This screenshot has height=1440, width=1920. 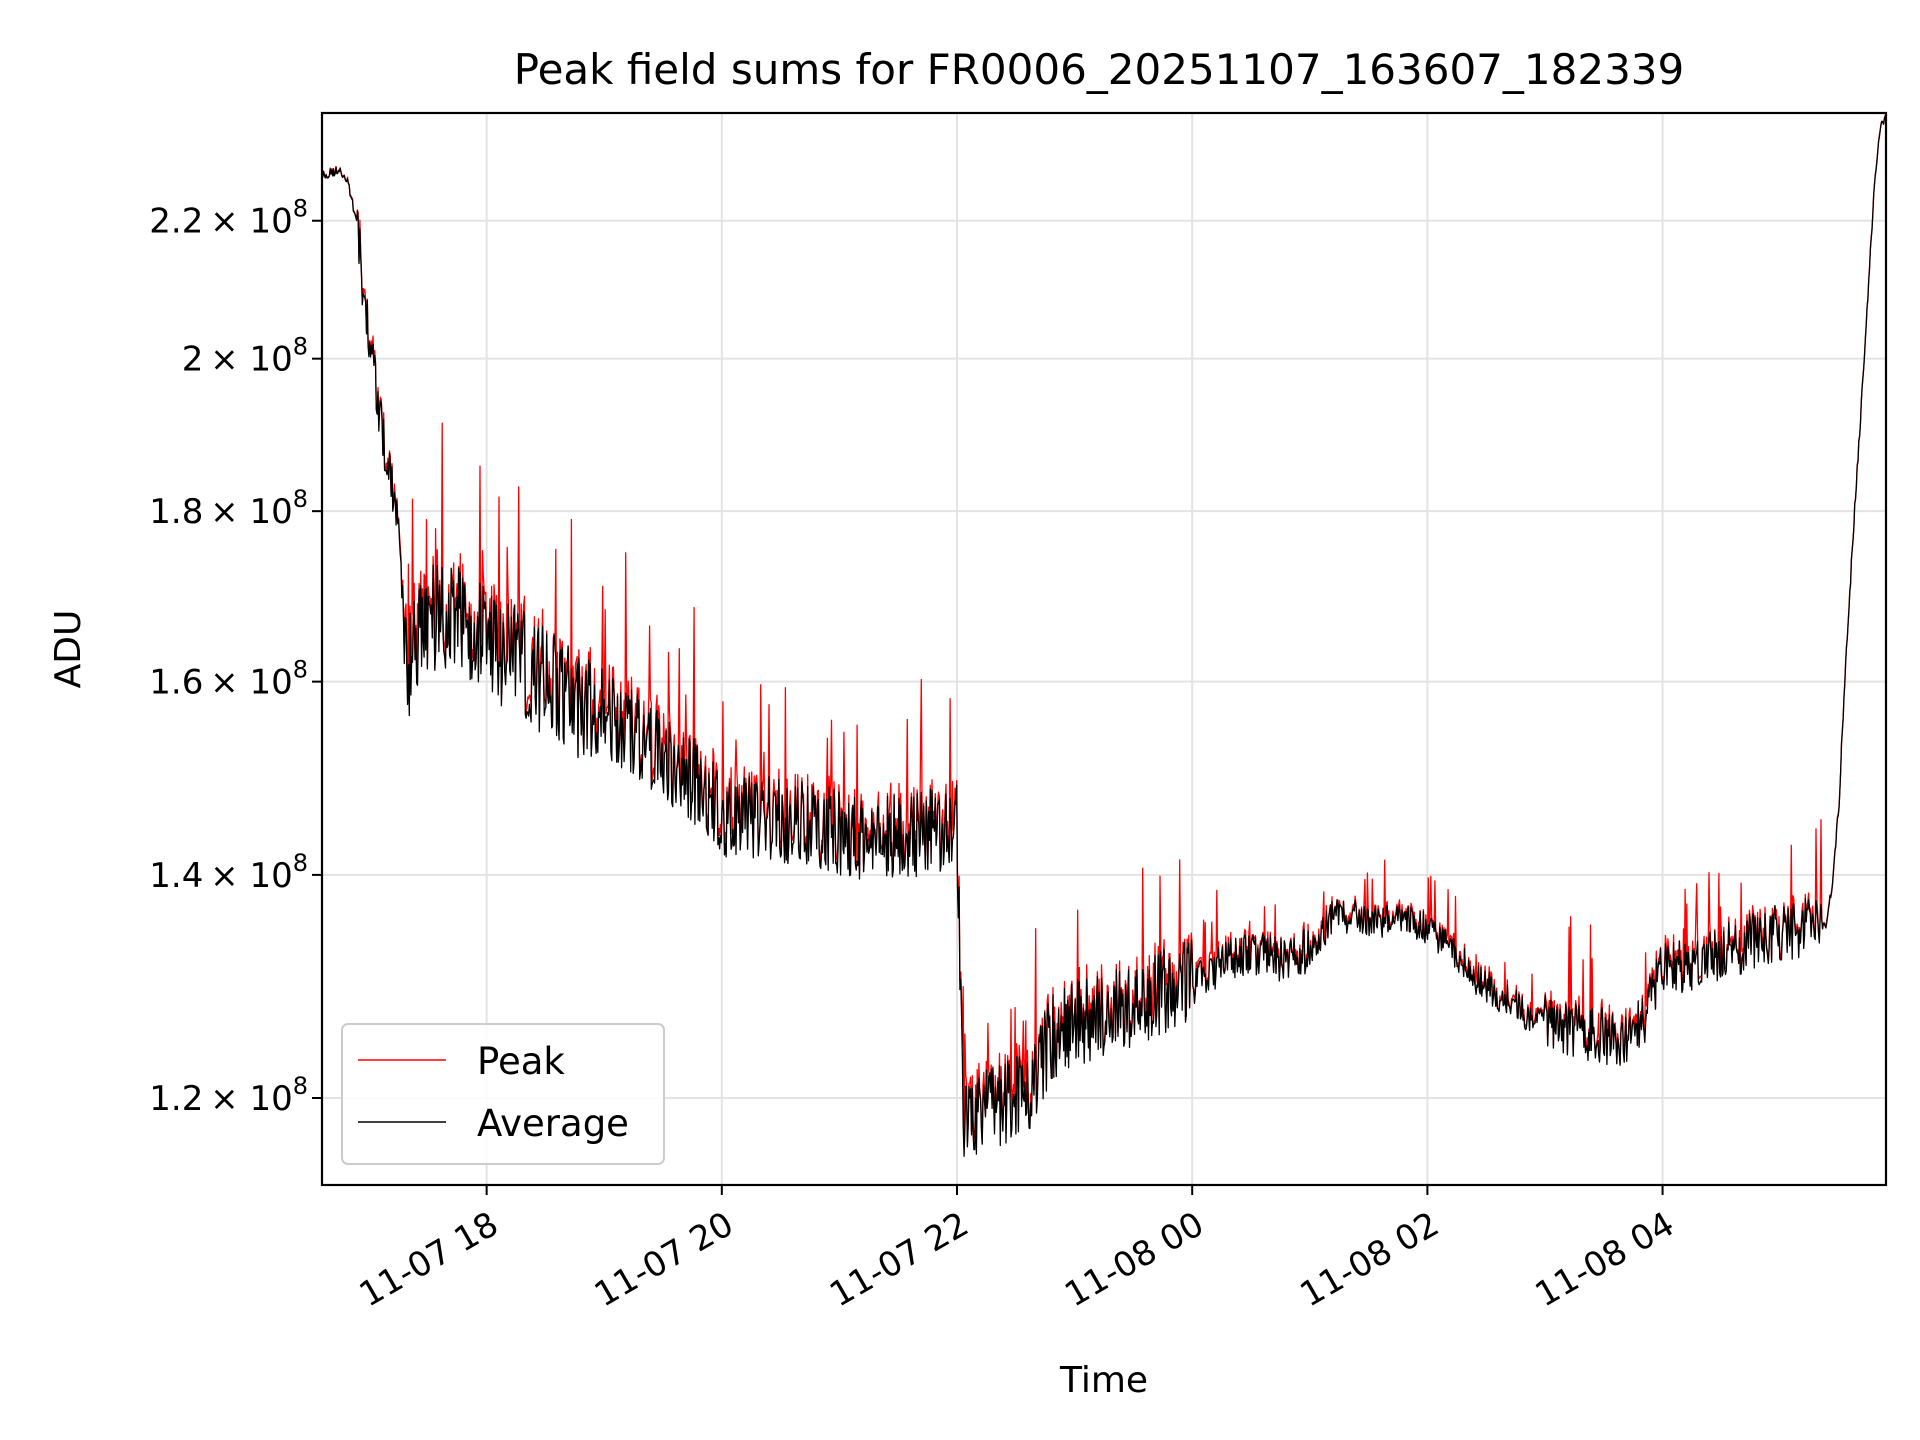 I want to click on y-tick-label: 1.2 × 108, so click(x=228, y=1095).